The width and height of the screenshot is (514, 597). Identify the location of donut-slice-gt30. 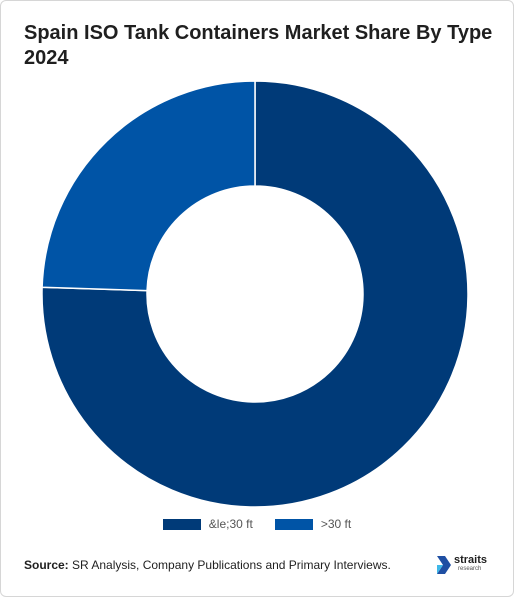
(148, 186).